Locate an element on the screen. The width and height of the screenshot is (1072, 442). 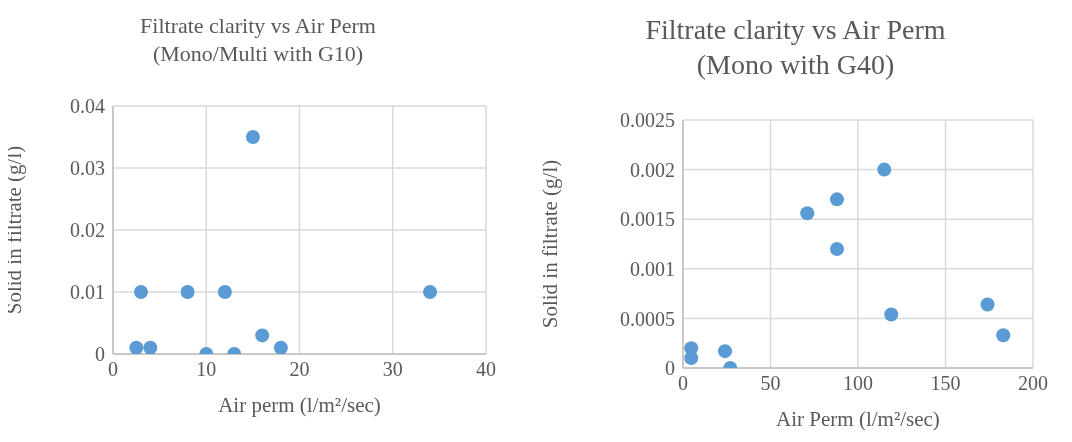
x-tick-label: 200 is located at coordinates (1033, 383).